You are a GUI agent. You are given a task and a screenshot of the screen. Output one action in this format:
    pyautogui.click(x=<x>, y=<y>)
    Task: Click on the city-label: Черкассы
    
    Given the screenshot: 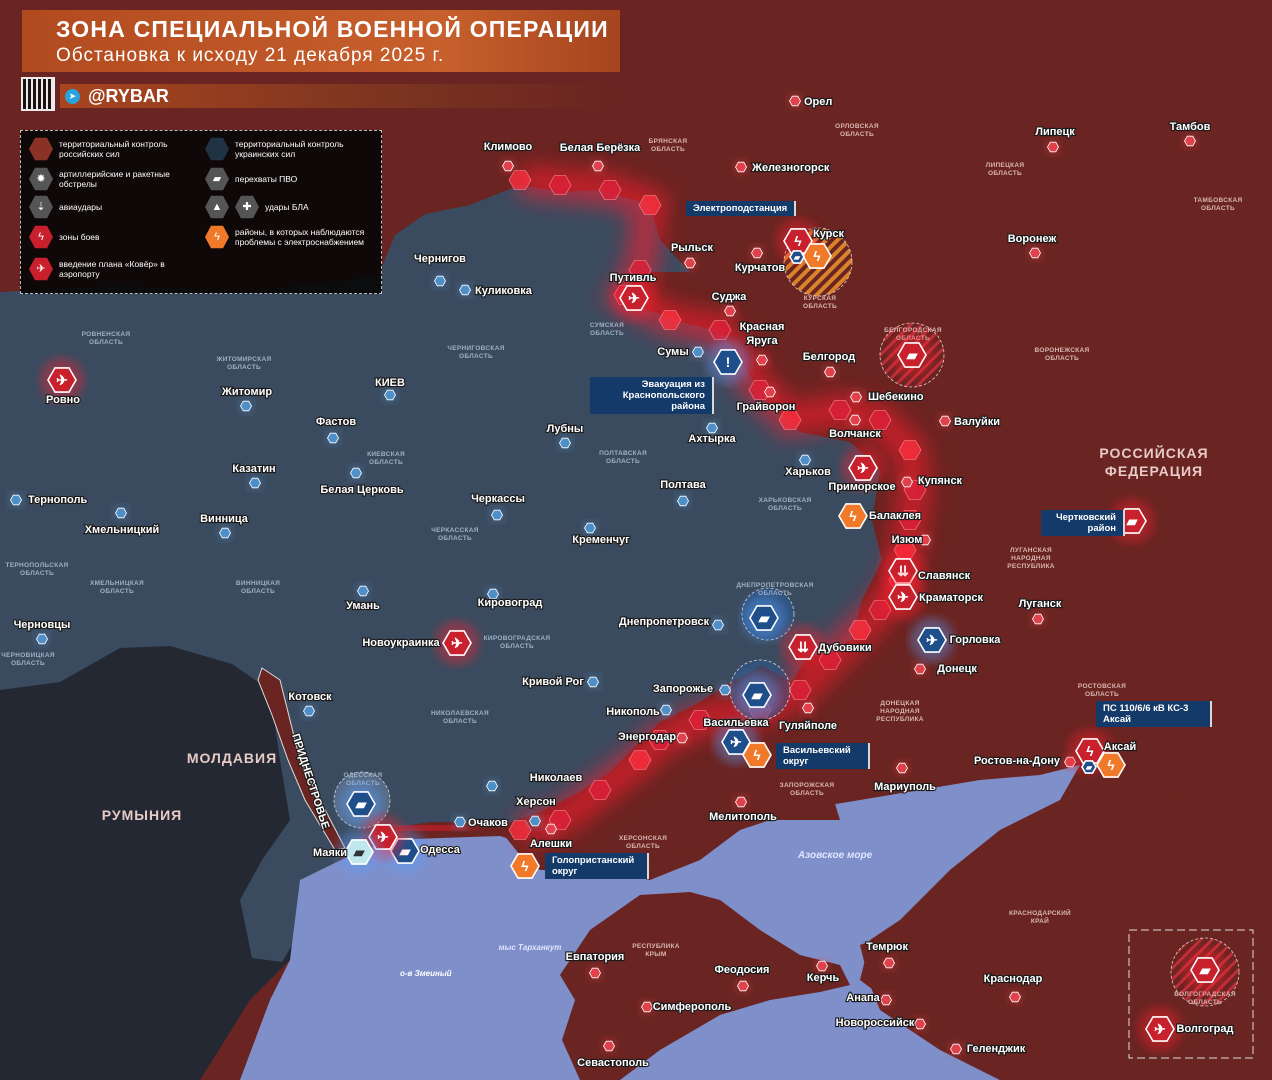 What is the action you would take?
    pyautogui.click(x=498, y=499)
    